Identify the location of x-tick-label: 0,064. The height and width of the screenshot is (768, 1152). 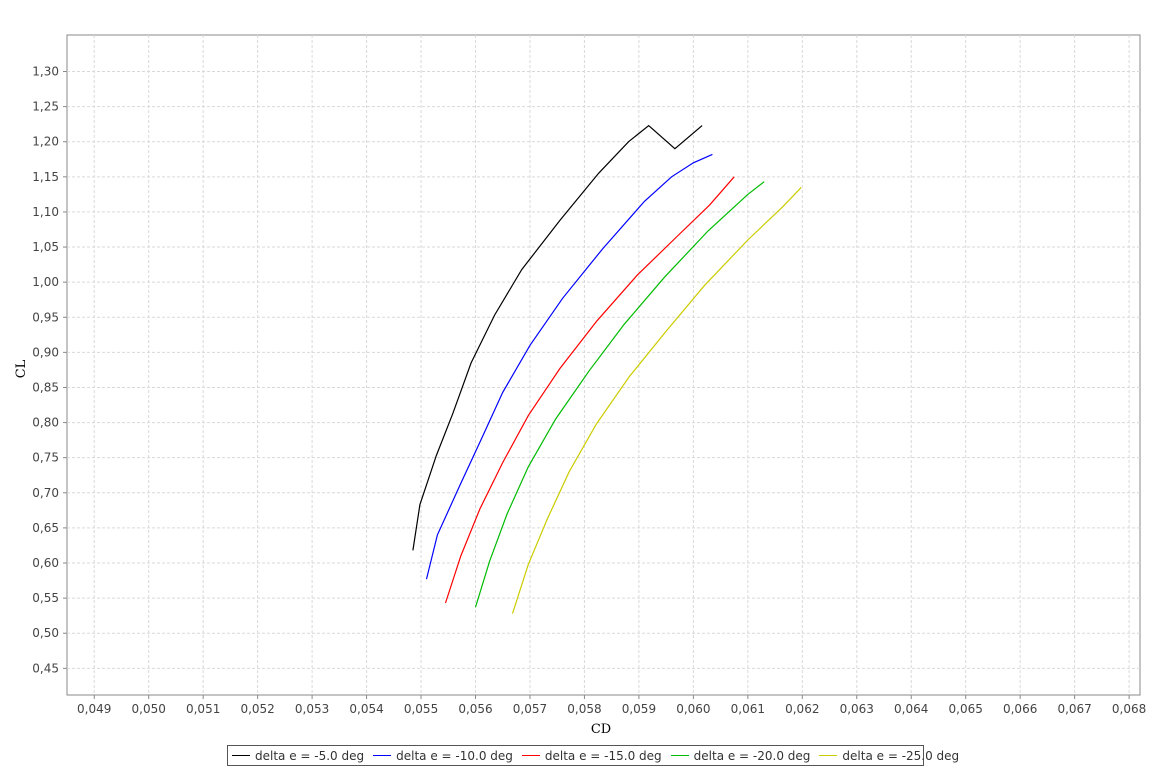
(911, 709).